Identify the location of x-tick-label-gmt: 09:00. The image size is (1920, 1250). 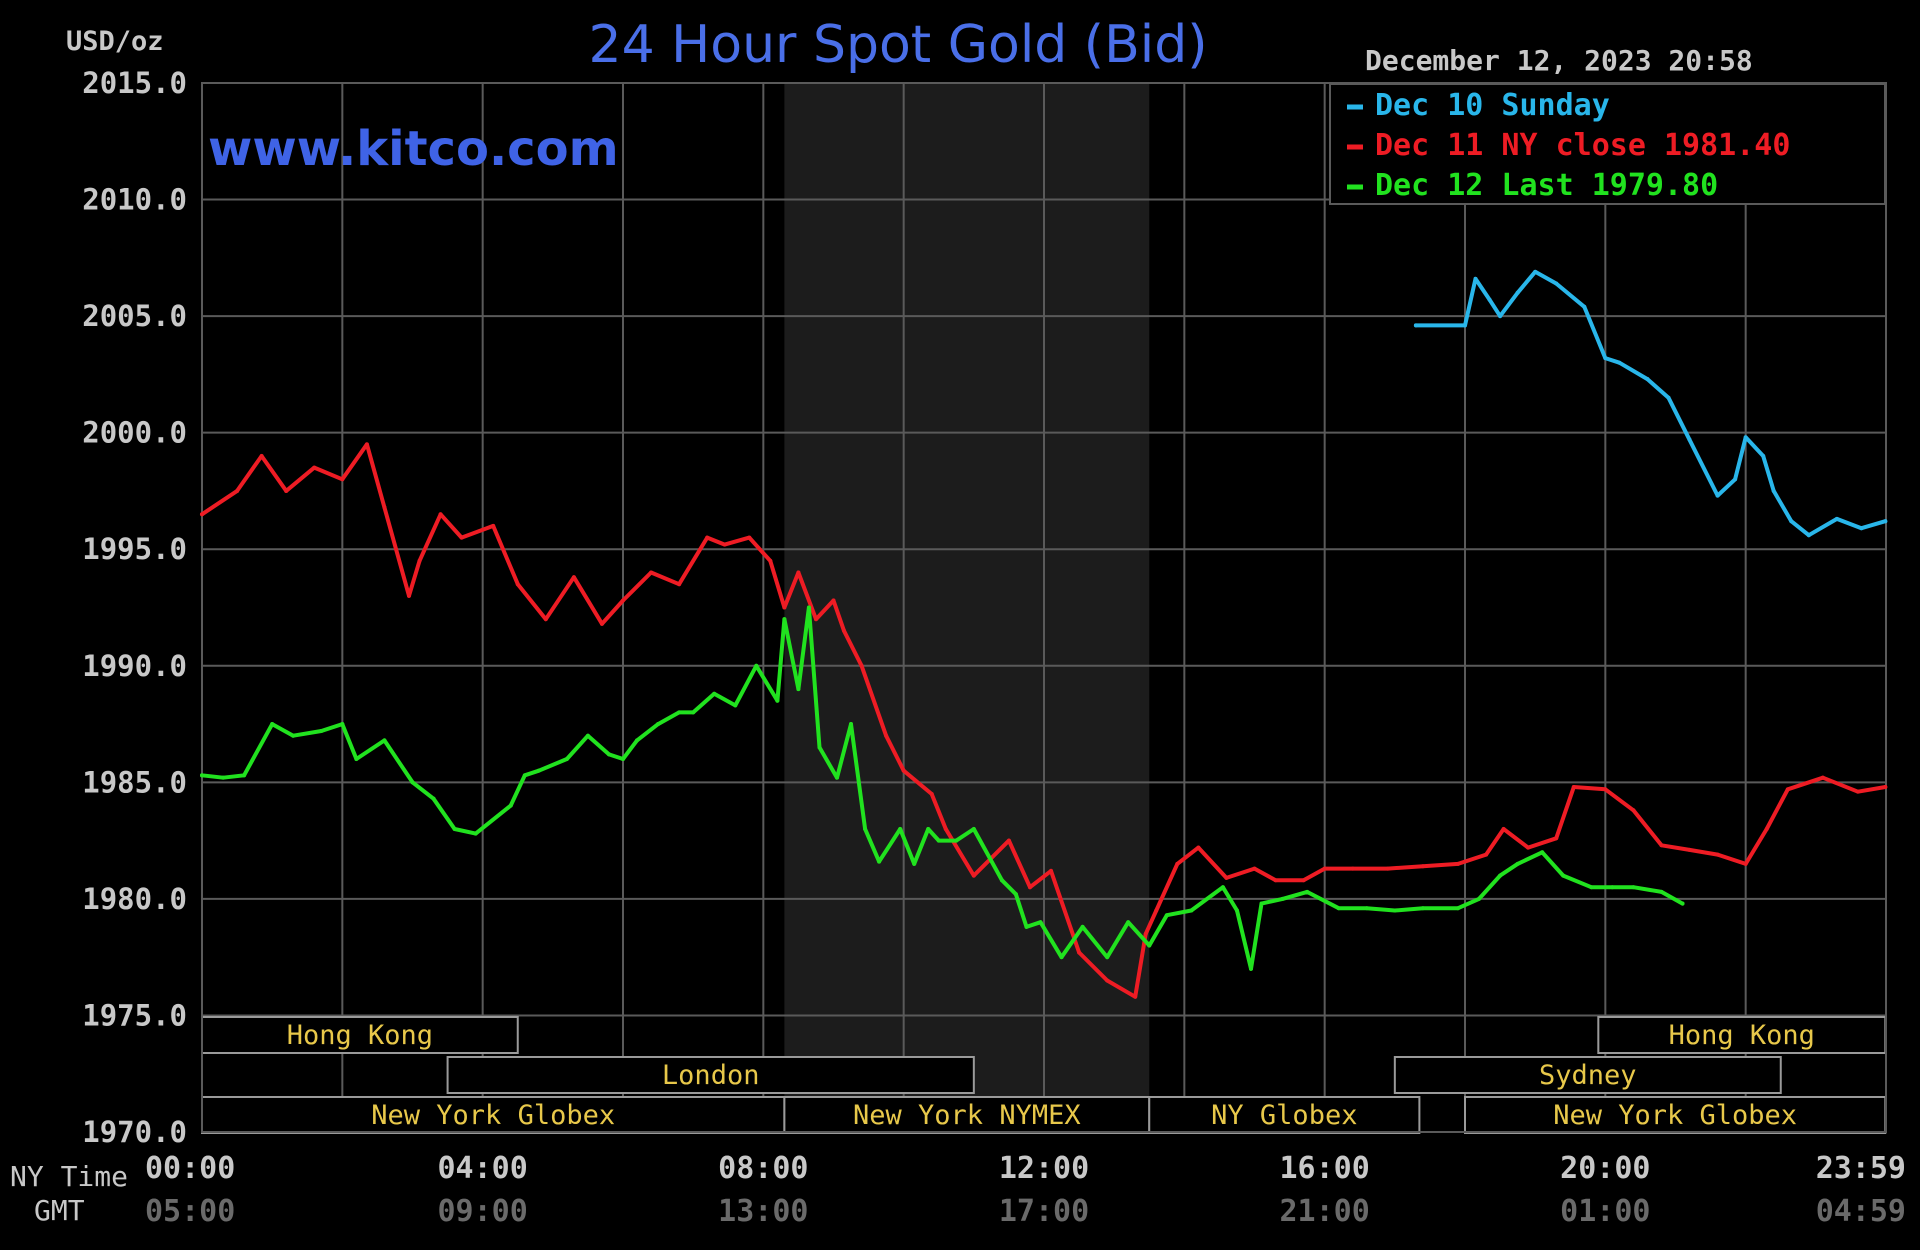
(483, 1211).